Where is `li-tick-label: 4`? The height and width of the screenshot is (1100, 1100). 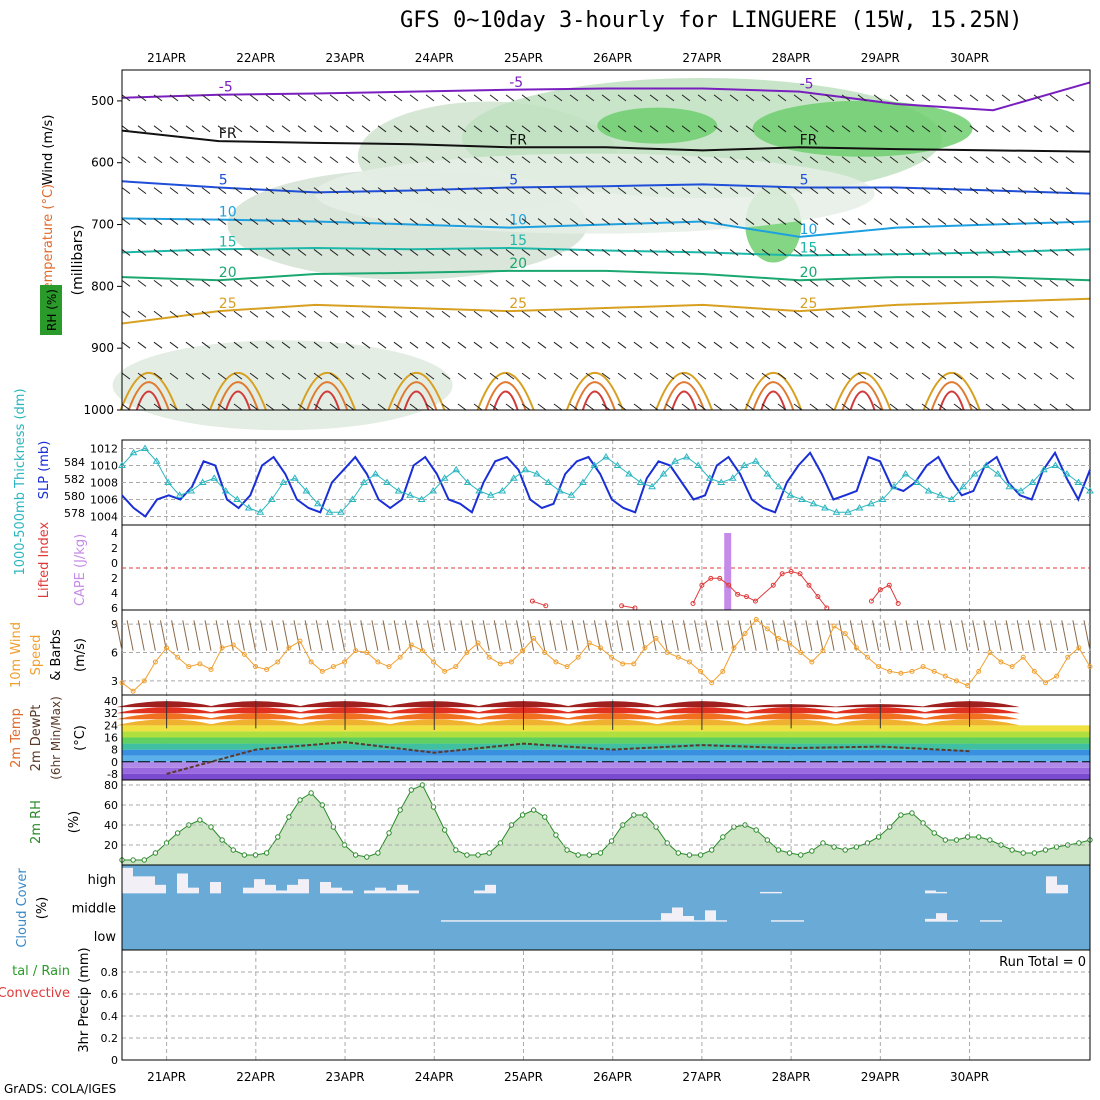
li-tick-label: 4 is located at coordinates (114, 593).